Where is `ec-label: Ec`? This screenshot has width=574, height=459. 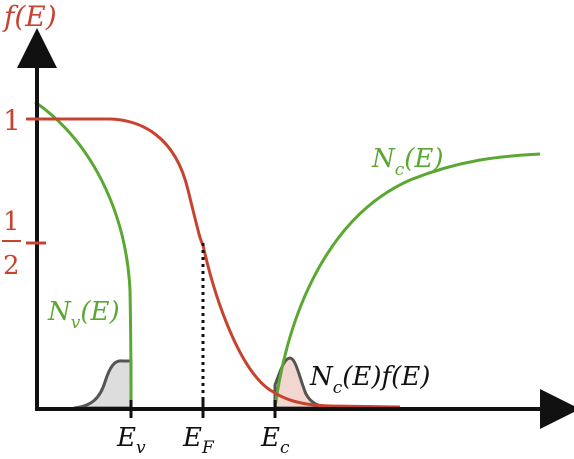 ec-label: Ec is located at coordinates (275, 438).